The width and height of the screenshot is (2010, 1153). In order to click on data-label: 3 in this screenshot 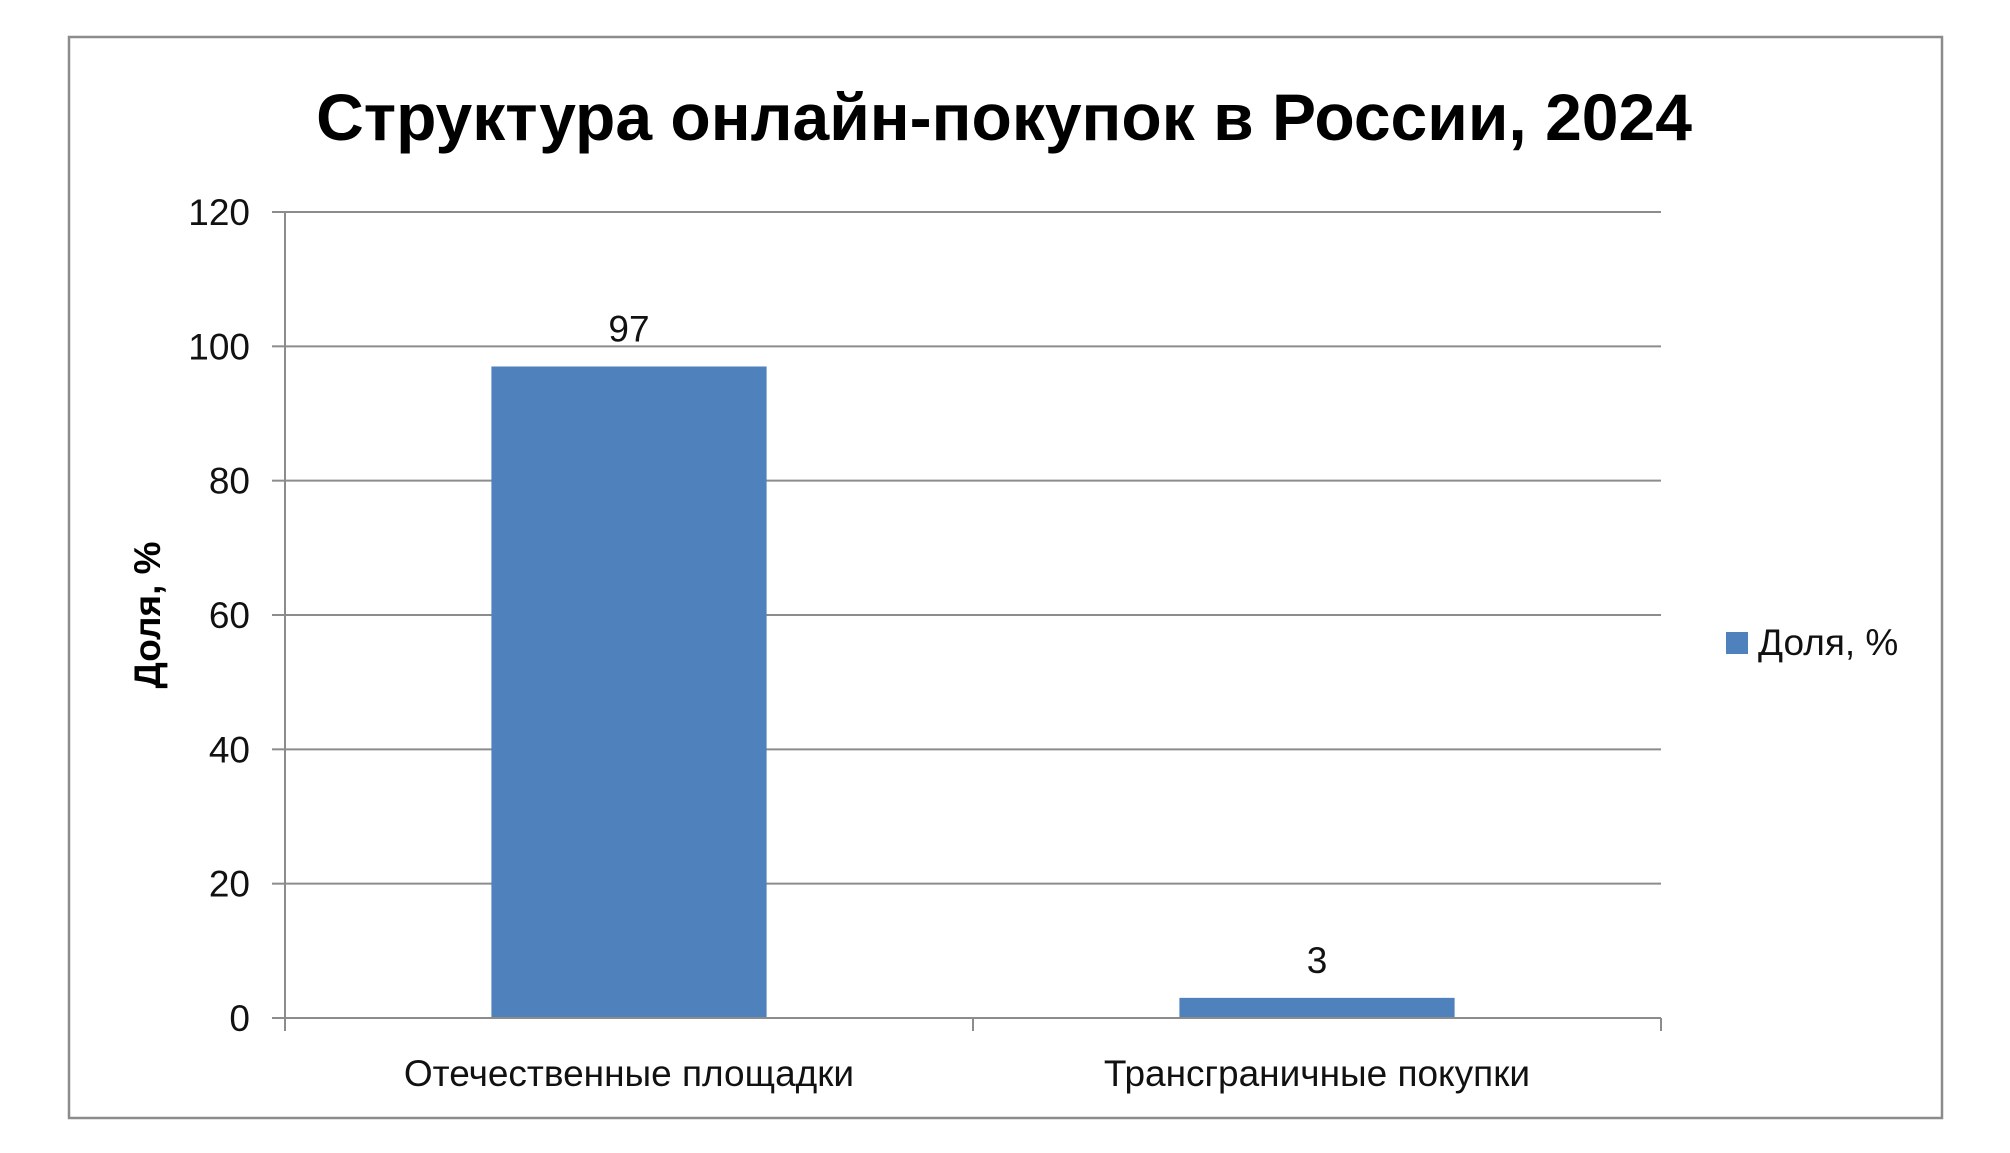, I will do `click(1317, 960)`.